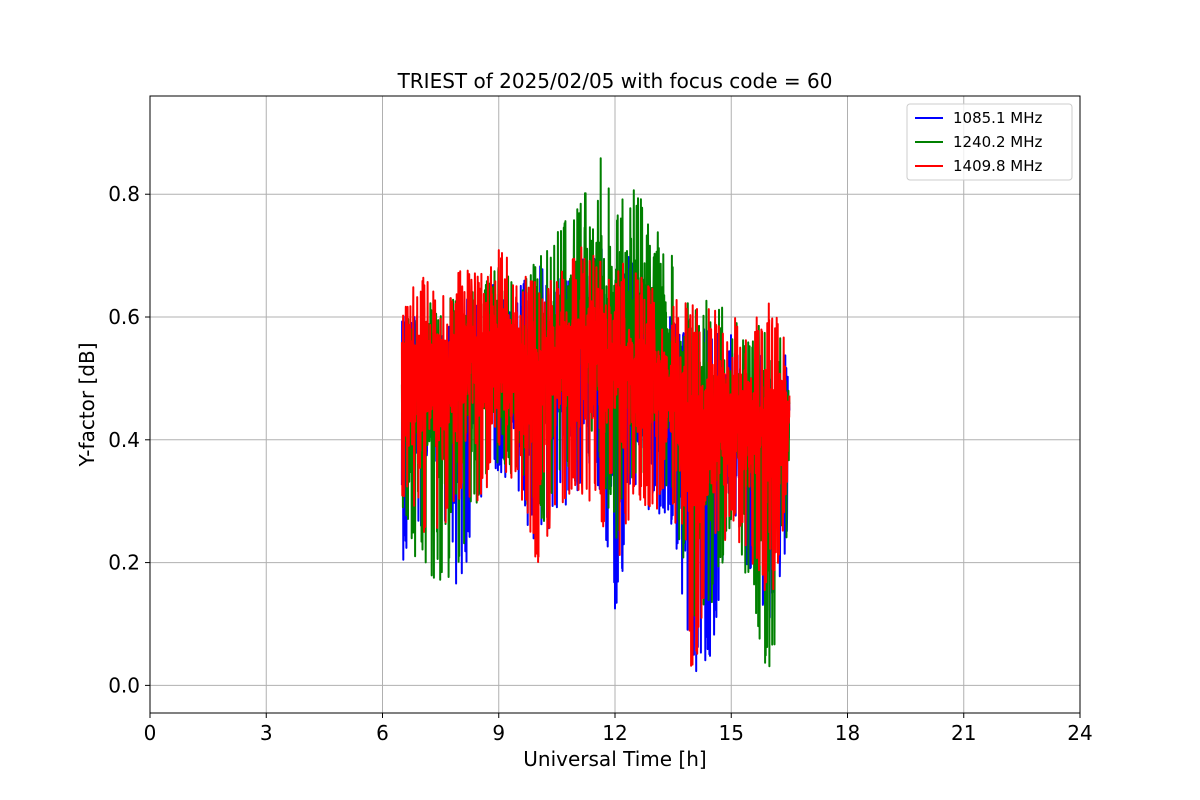 The width and height of the screenshot is (1200, 800). What do you see at coordinates (997, 118) in the screenshot?
I see `legend-label: 1085.1 MHz` at bounding box center [997, 118].